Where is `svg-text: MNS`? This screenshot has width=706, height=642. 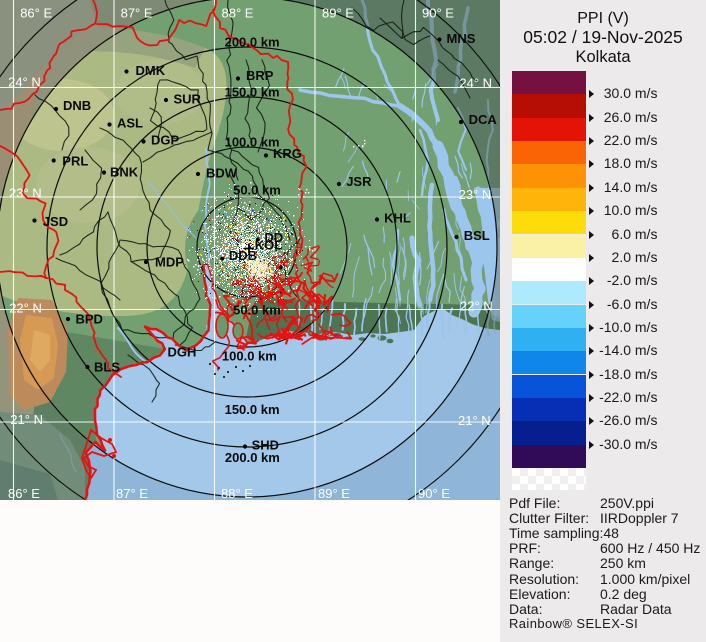 svg-text: MNS is located at coordinates (461, 38).